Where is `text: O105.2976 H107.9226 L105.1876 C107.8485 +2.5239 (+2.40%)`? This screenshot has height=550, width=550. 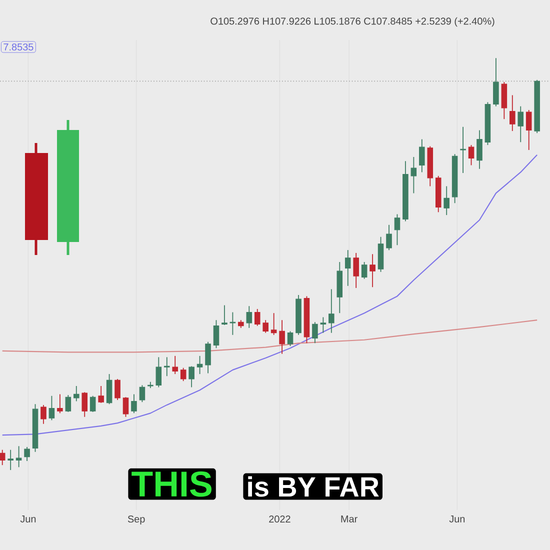
text: O105.2976 H107.9226 L105.1876 C107.8485 +2.5239 (+2.40%) is located at coordinates (352, 22).